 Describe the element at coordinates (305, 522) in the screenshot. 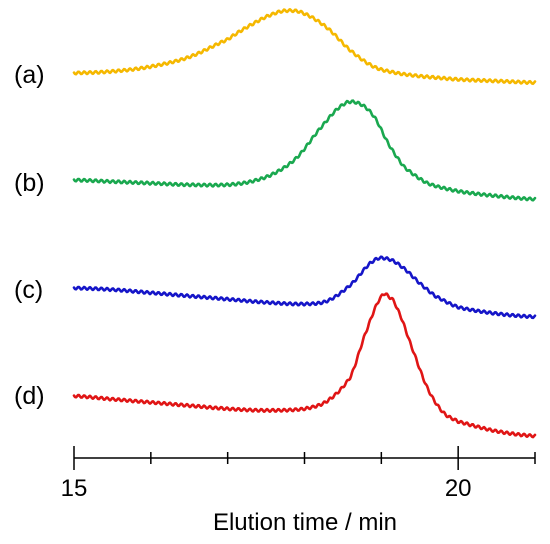

I see `x-axis-title: Elution time / min` at that location.